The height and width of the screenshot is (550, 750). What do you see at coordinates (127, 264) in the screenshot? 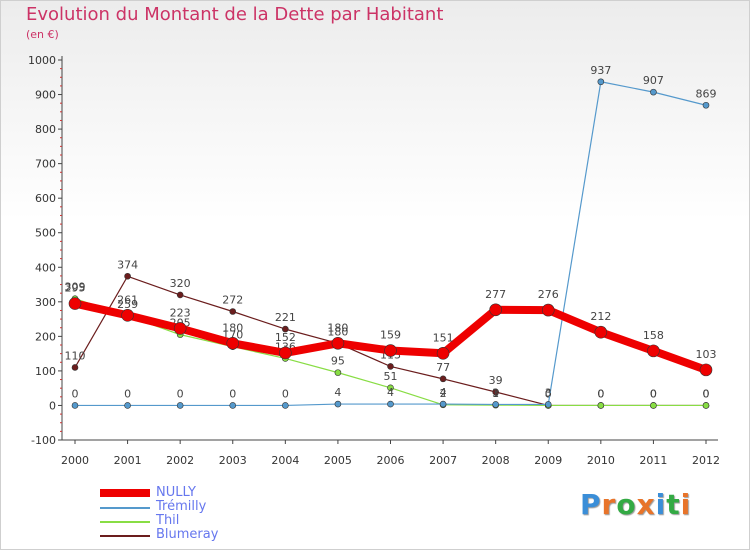
I see `data-label-blumeray: 374` at bounding box center [127, 264].